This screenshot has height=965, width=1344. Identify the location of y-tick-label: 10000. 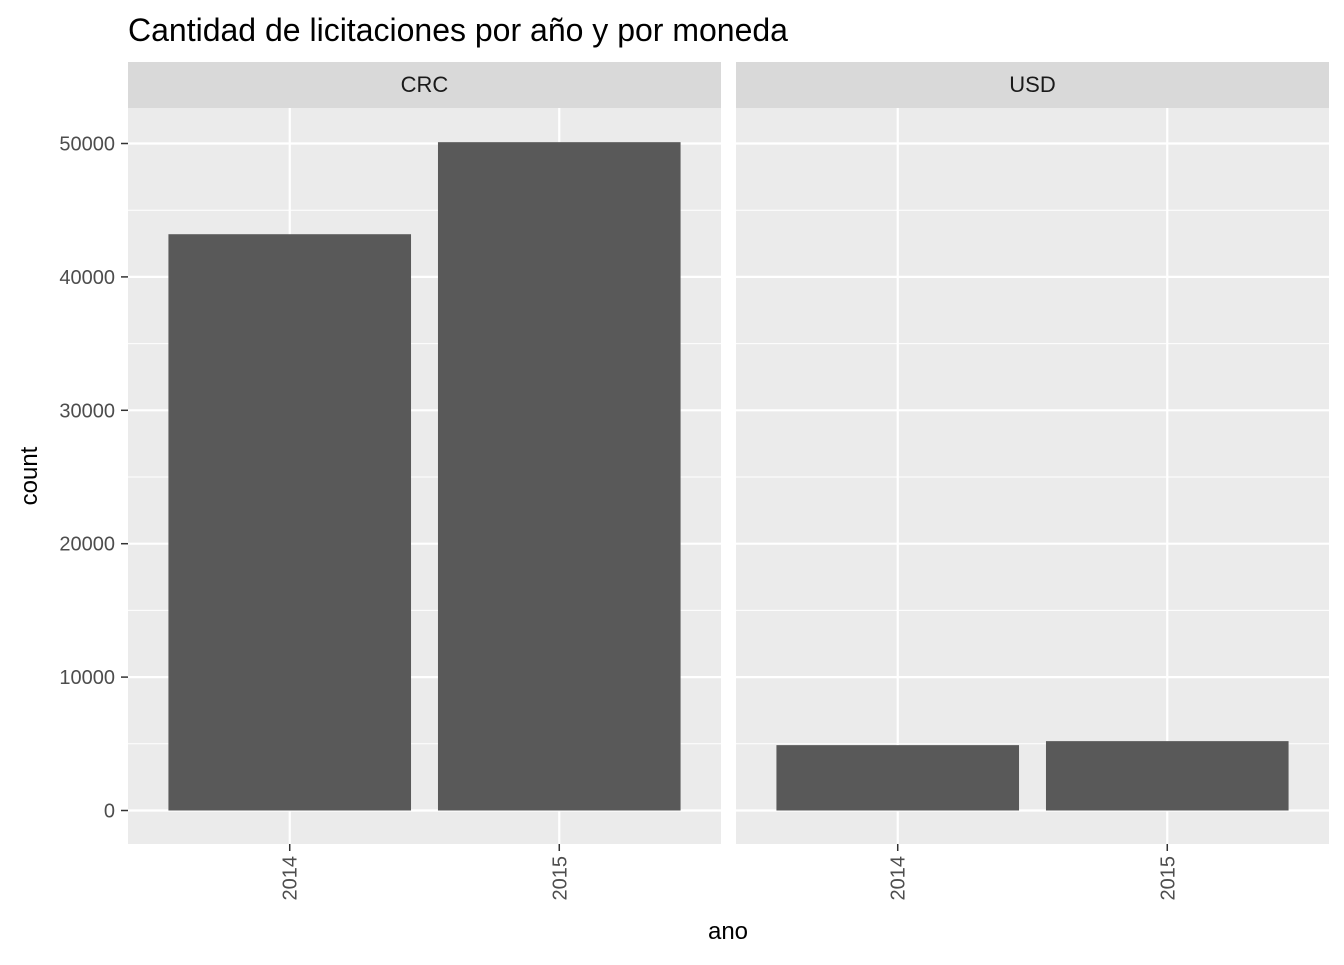
(87, 678).